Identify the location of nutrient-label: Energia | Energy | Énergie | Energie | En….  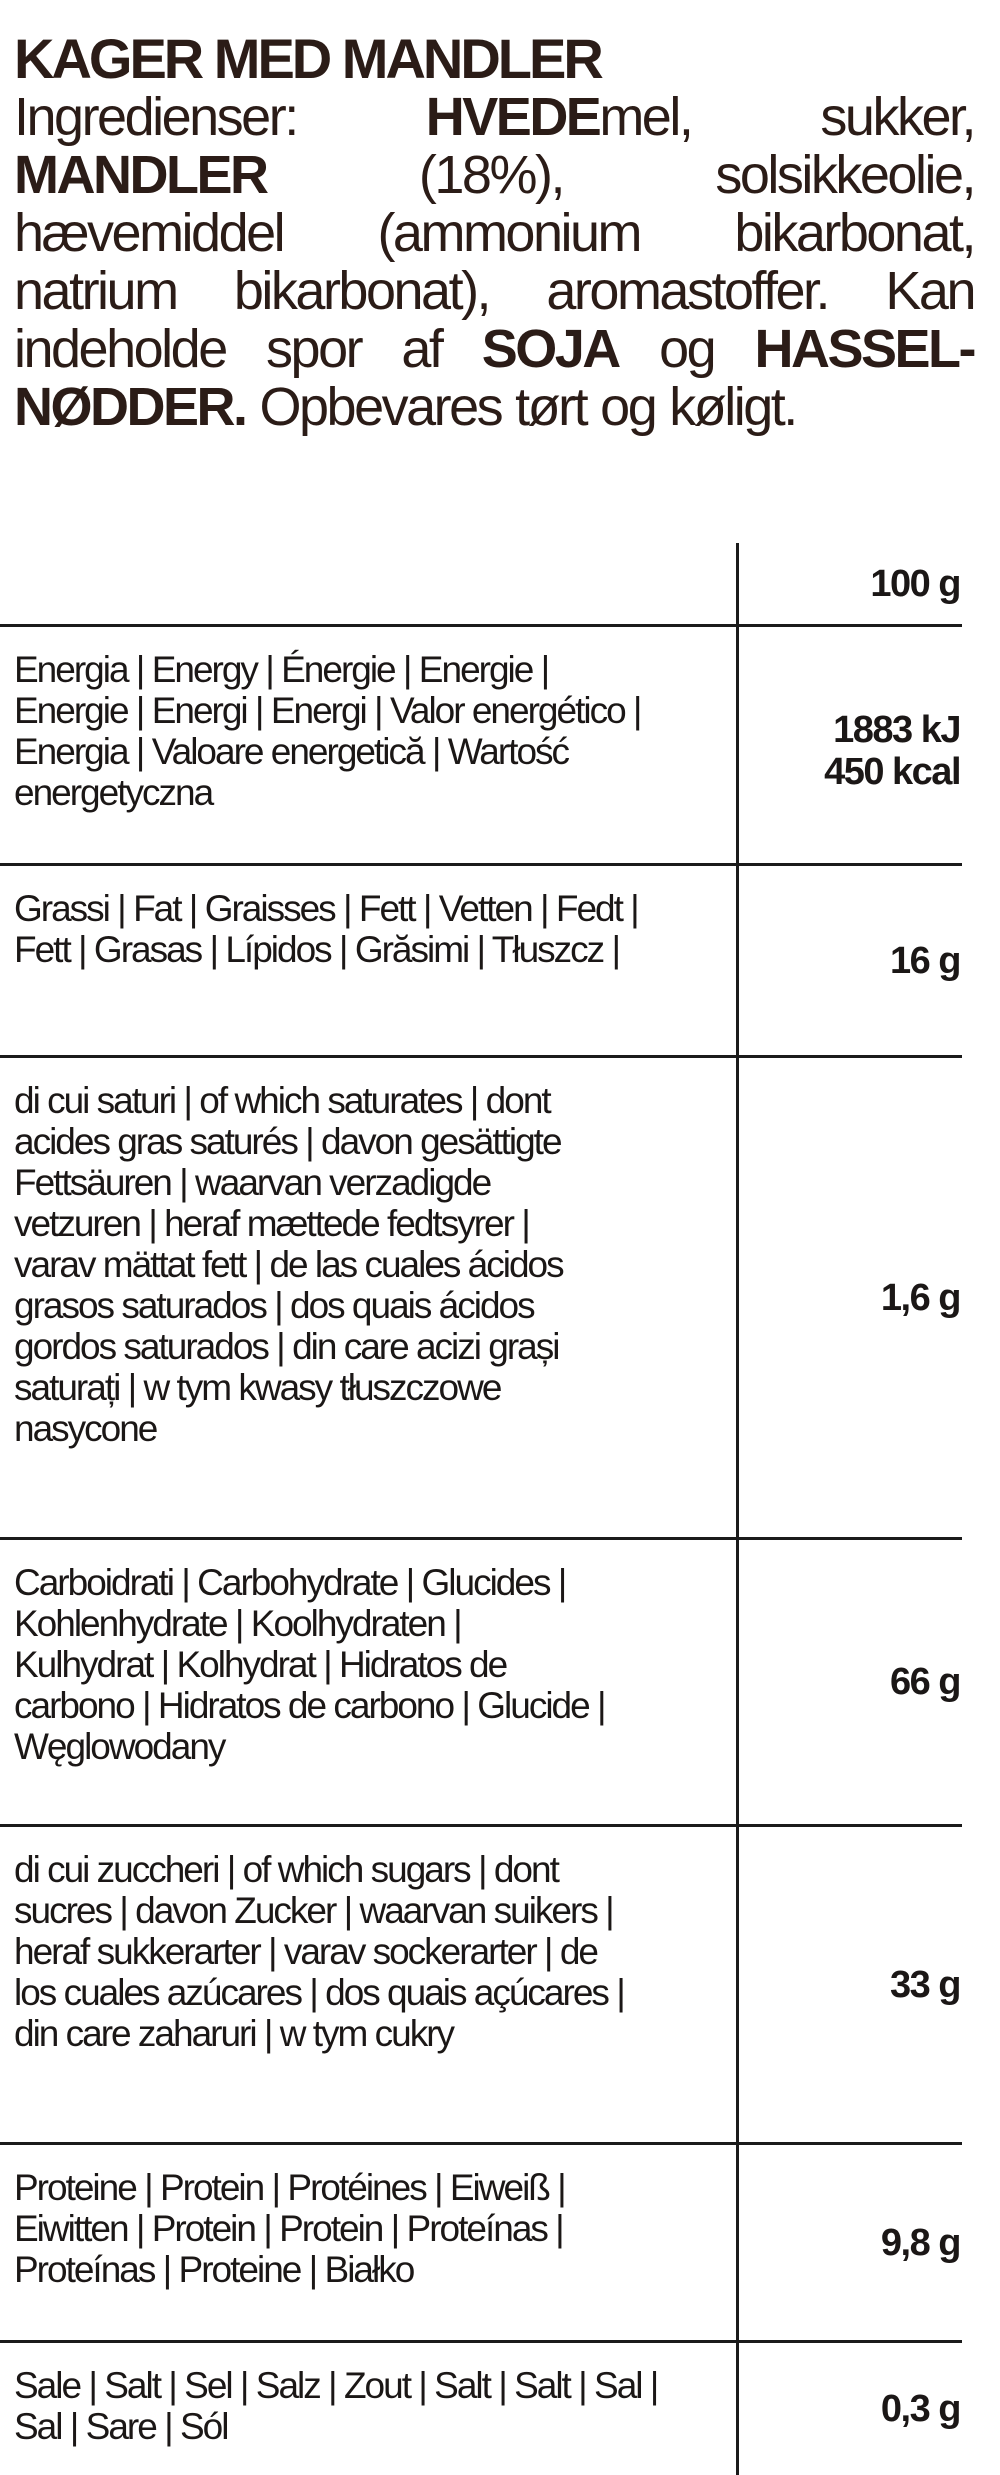
(371, 731).